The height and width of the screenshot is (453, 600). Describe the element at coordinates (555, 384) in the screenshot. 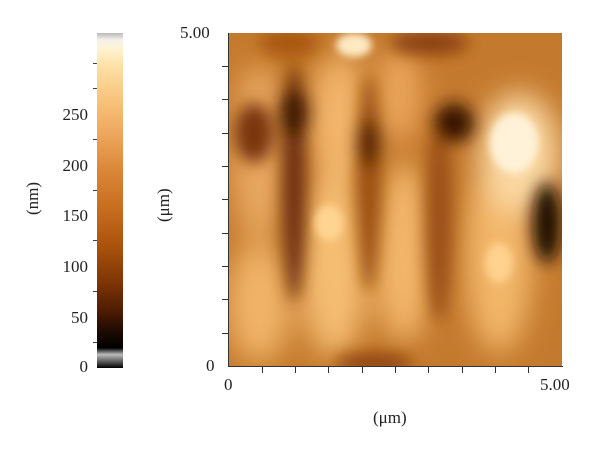

I see `x-axis-max-label: 5.00` at that location.